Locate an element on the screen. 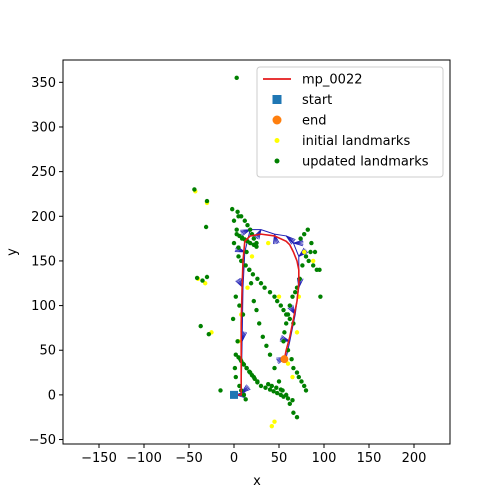 The width and height of the screenshot is (500, 500). y-tick-label: 0 is located at coordinates (52, 395).